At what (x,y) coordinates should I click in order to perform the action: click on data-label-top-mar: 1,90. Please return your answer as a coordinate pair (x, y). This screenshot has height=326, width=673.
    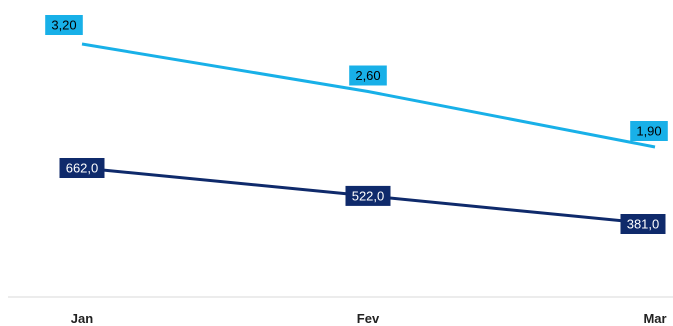
    Looking at the image, I should click on (649, 131).